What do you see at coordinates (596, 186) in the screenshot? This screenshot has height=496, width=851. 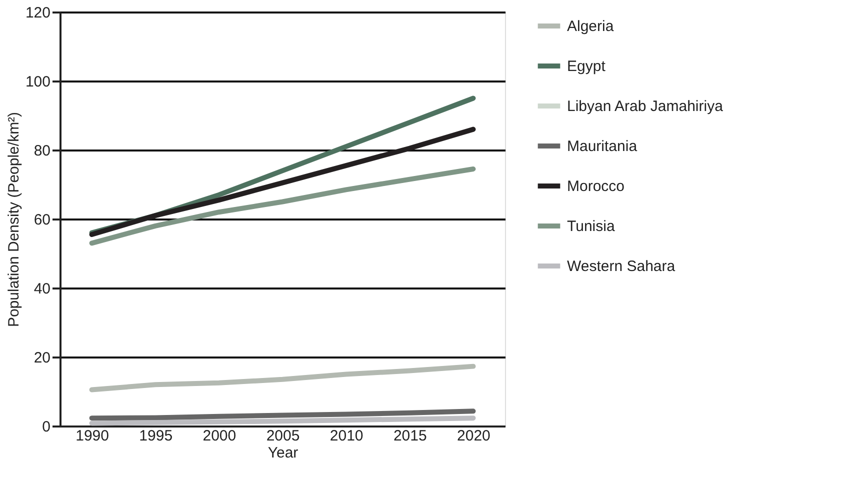 I see `legend-label: Morocco` at bounding box center [596, 186].